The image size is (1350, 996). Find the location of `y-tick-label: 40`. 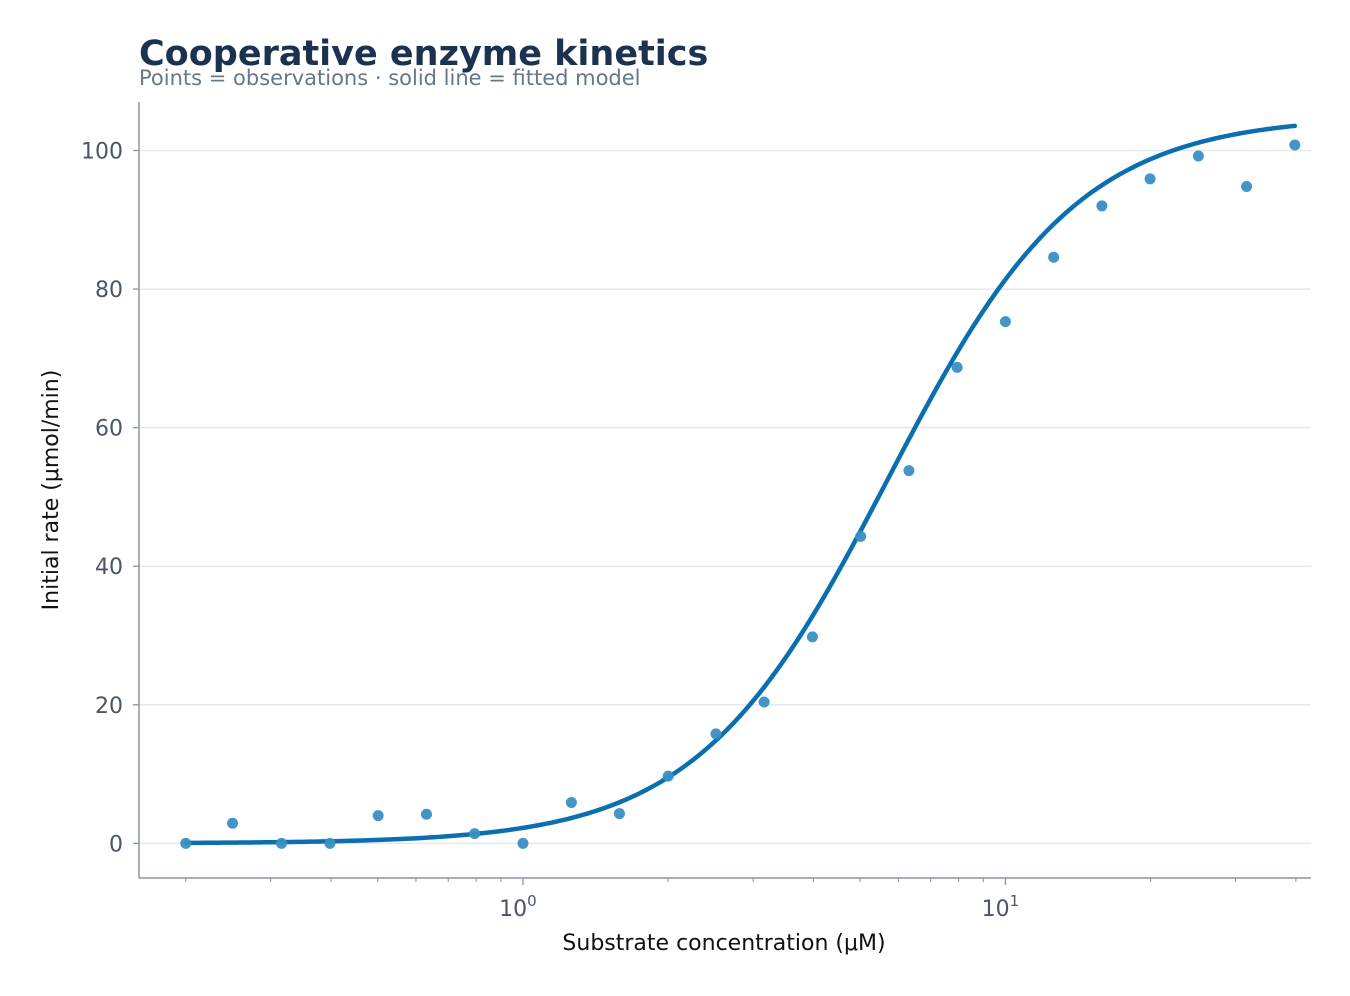

y-tick-label: 40 is located at coordinates (109, 567).